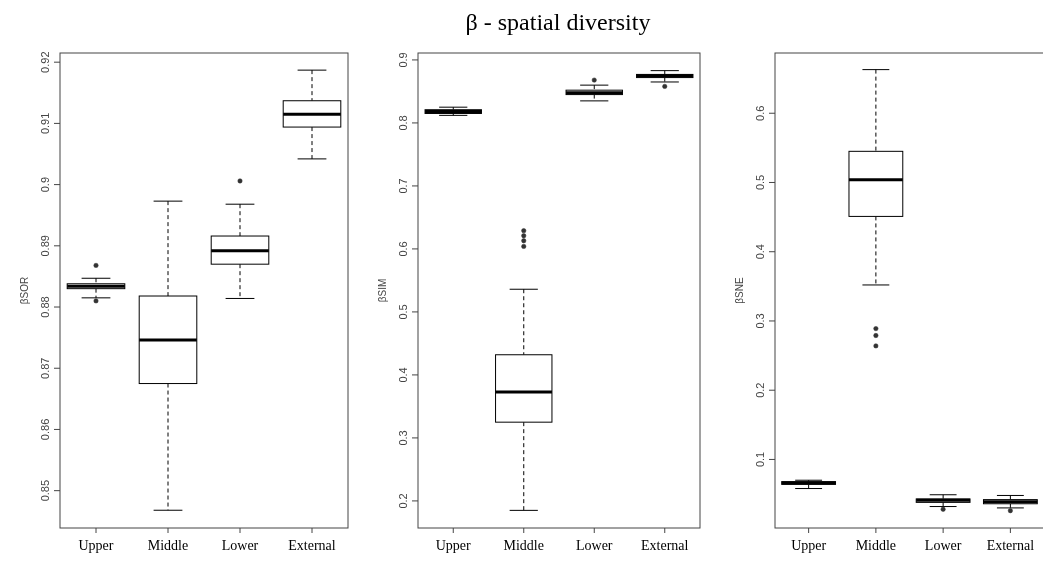 The height and width of the screenshot is (570, 1055). Describe the element at coordinates (403, 123) in the screenshot. I see `y-tick-label: 0.8` at that location.